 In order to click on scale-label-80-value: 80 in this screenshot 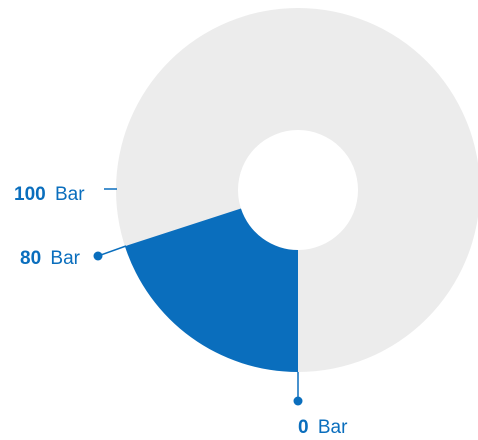, I will do `click(30, 258)`.